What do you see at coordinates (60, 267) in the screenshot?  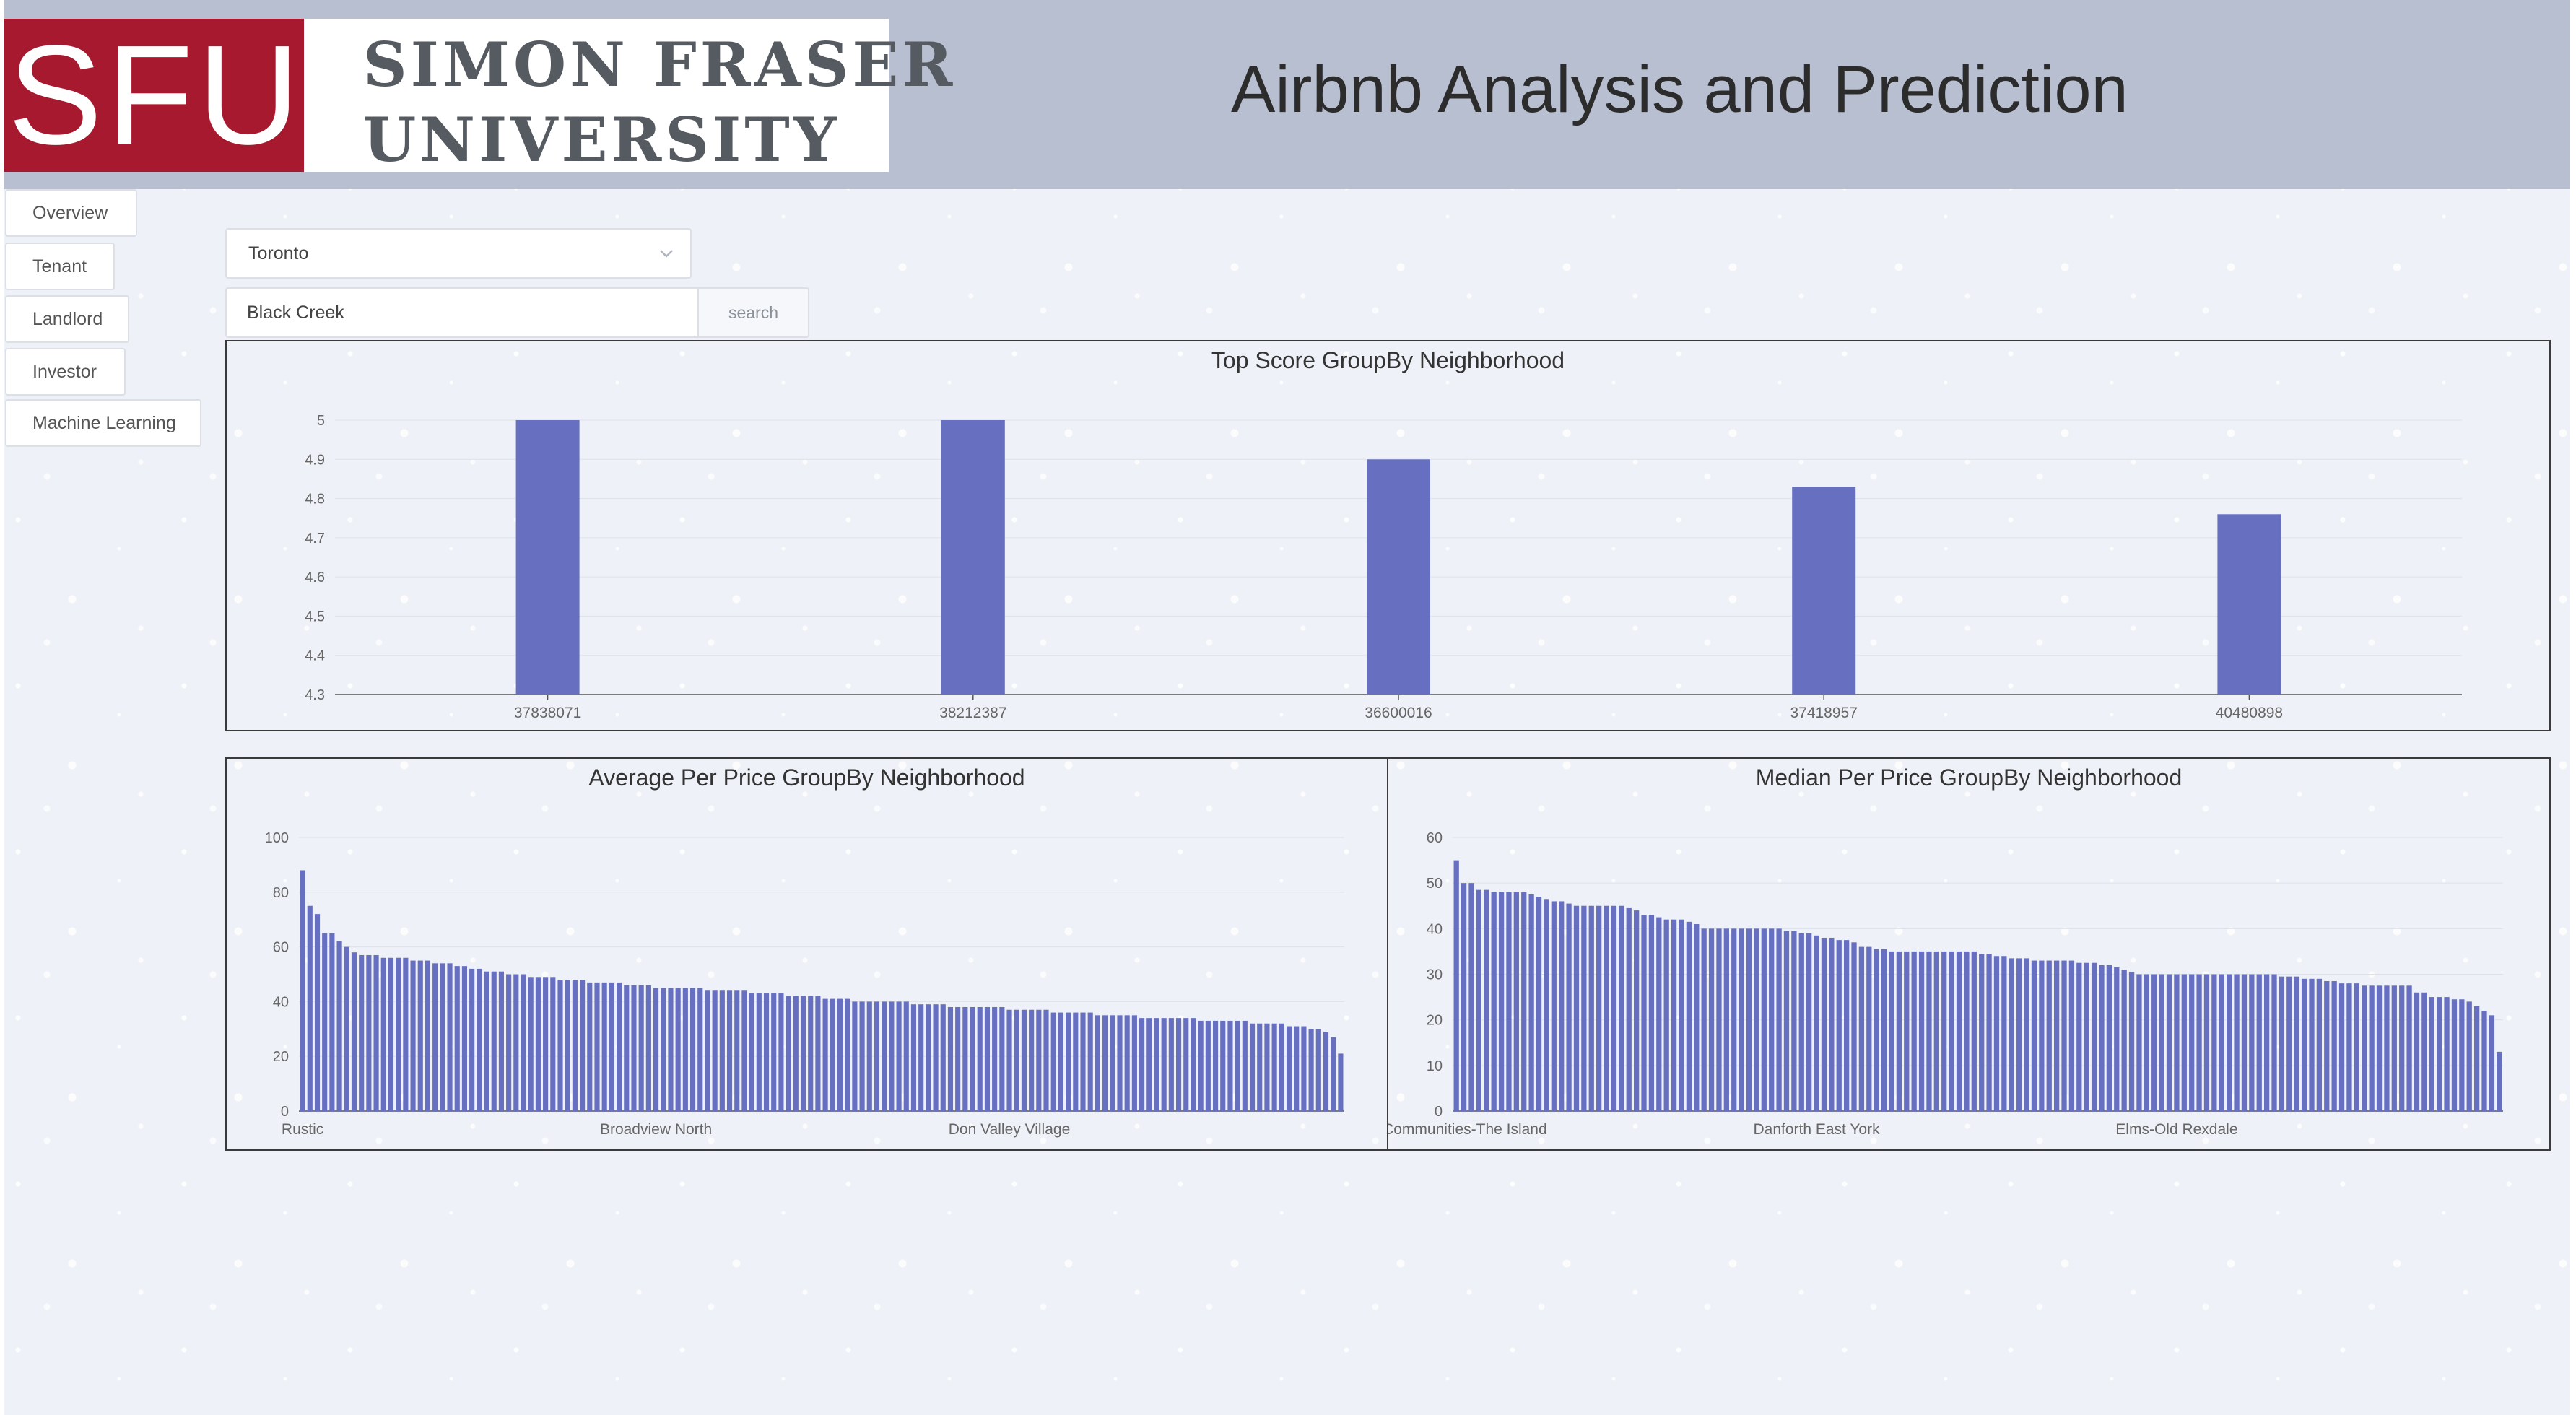 I see `nav-item-tenant: Tenant` at bounding box center [60, 267].